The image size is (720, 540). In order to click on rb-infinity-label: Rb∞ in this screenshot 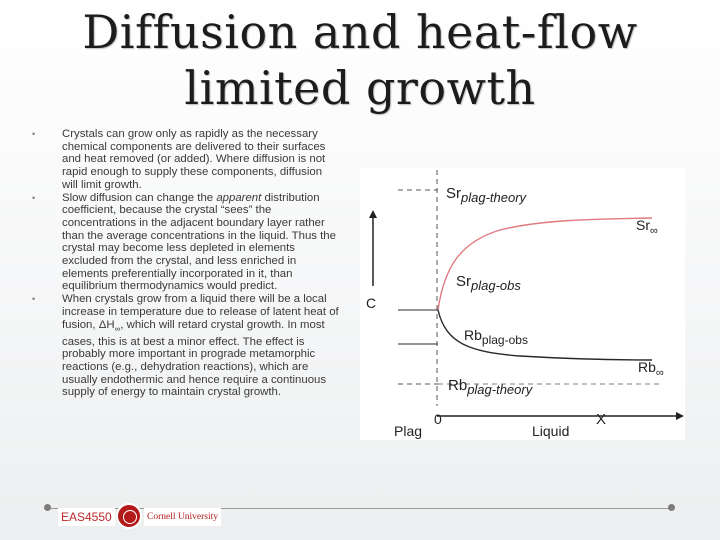, I will do `click(651, 369)`.